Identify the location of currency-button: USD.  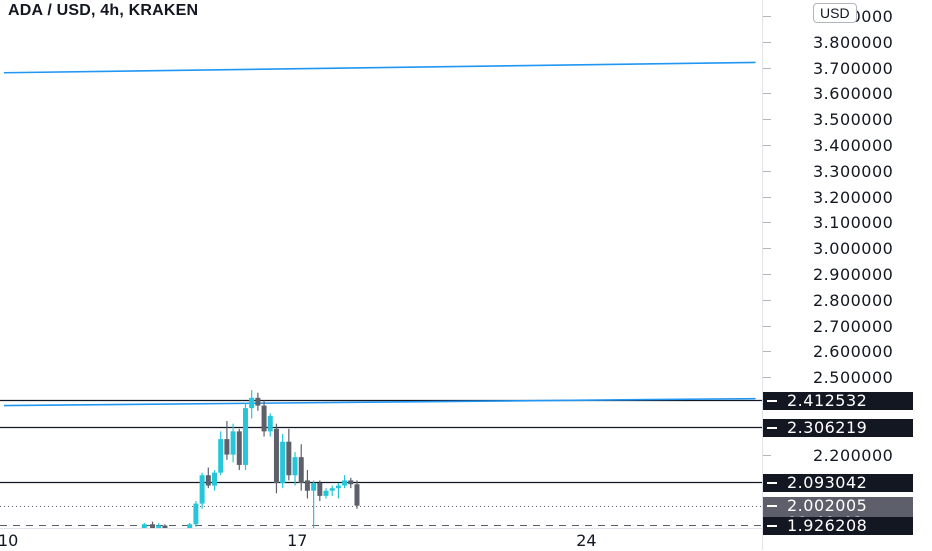
(835, 13).